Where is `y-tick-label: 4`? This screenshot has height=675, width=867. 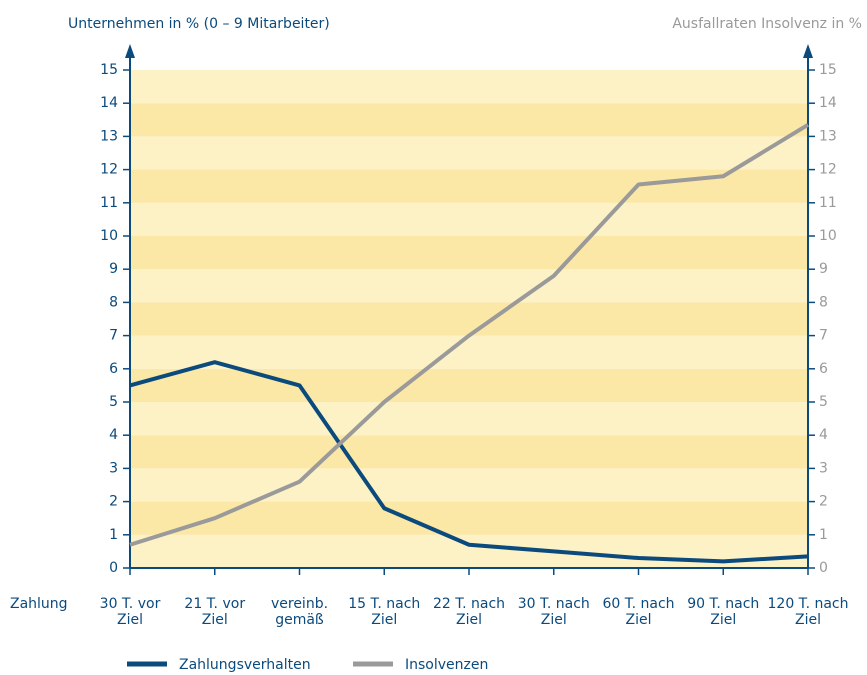 y-tick-label: 4 is located at coordinates (113, 435).